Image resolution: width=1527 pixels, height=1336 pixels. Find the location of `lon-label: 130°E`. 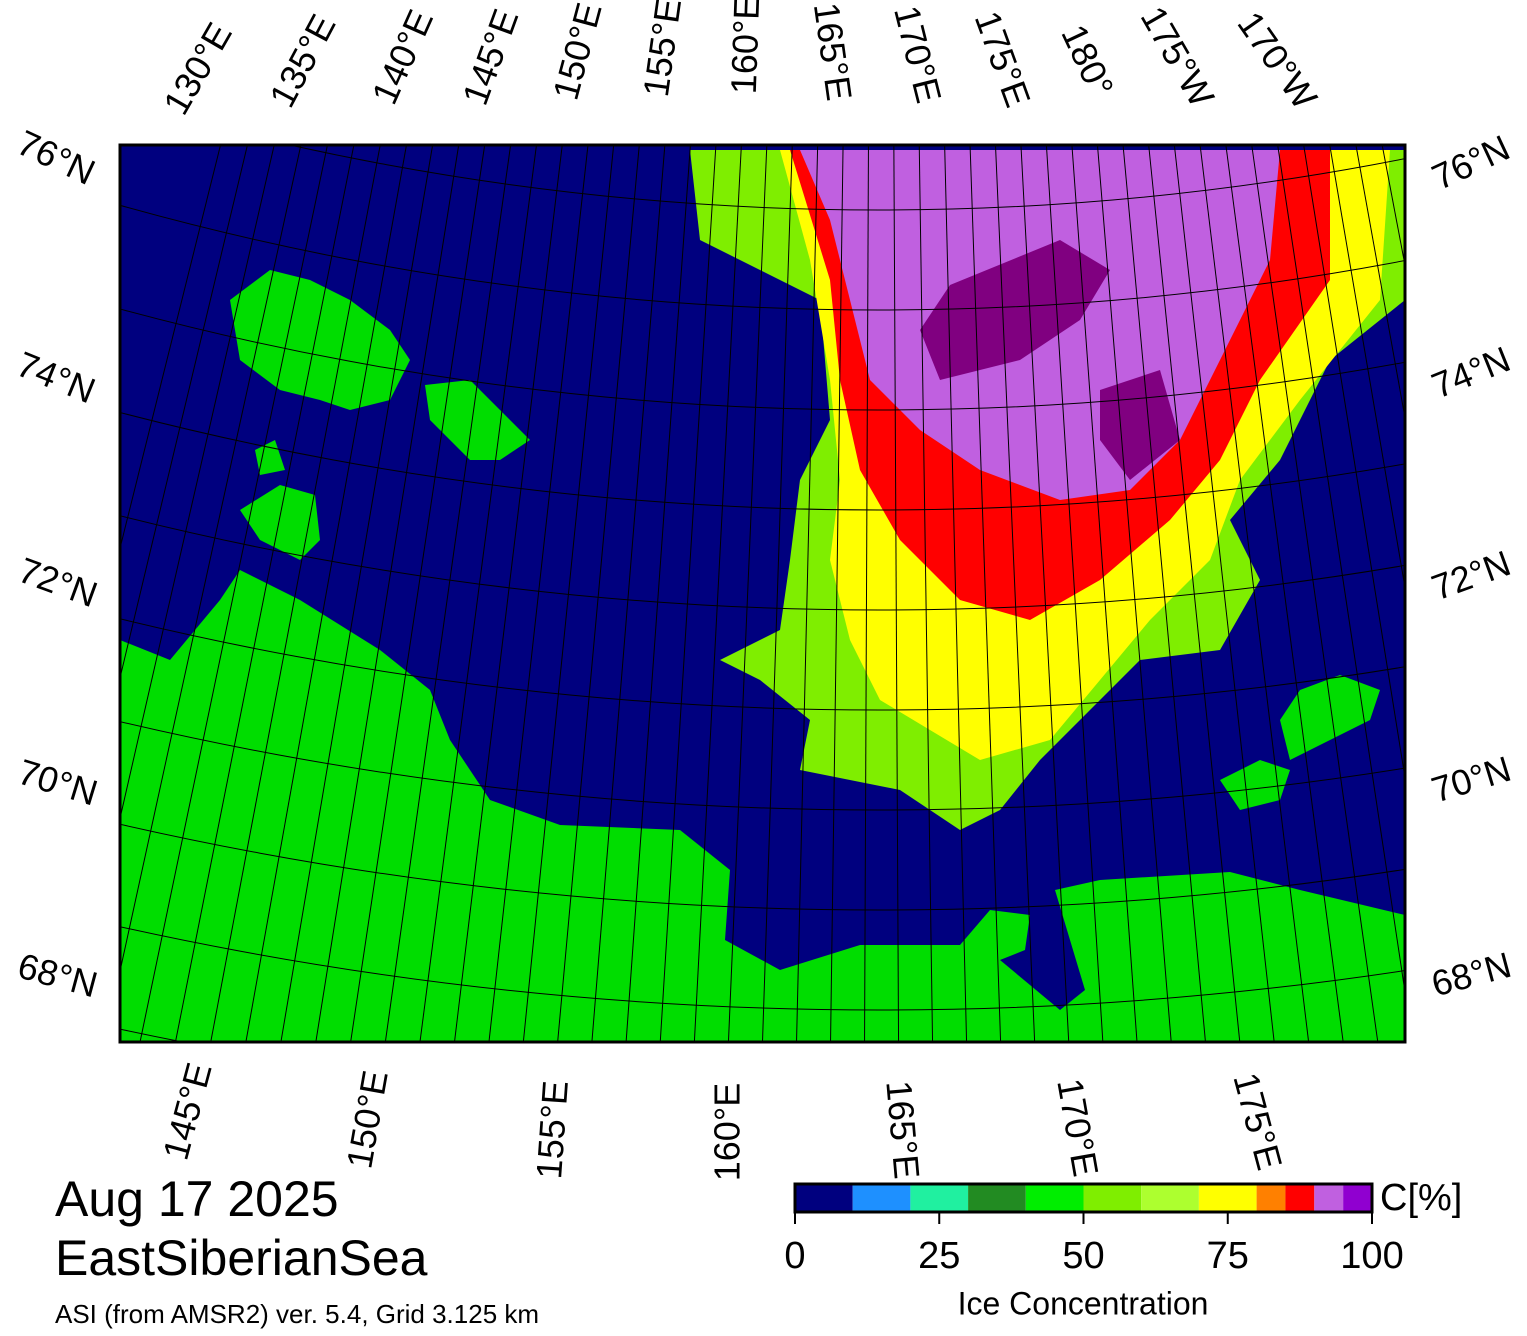

lon-label: 130°E is located at coordinates (197, 69).